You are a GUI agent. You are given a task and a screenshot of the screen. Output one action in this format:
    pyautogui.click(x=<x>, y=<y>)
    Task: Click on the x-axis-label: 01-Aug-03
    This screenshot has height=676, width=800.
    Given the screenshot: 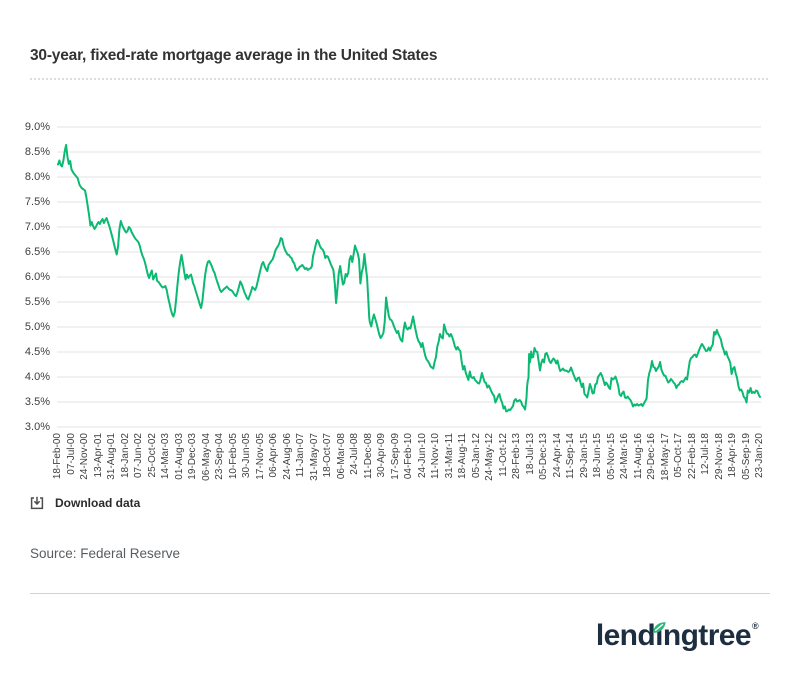 What is the action you would take?
    pyautogui.click(x=179, y=456)
    